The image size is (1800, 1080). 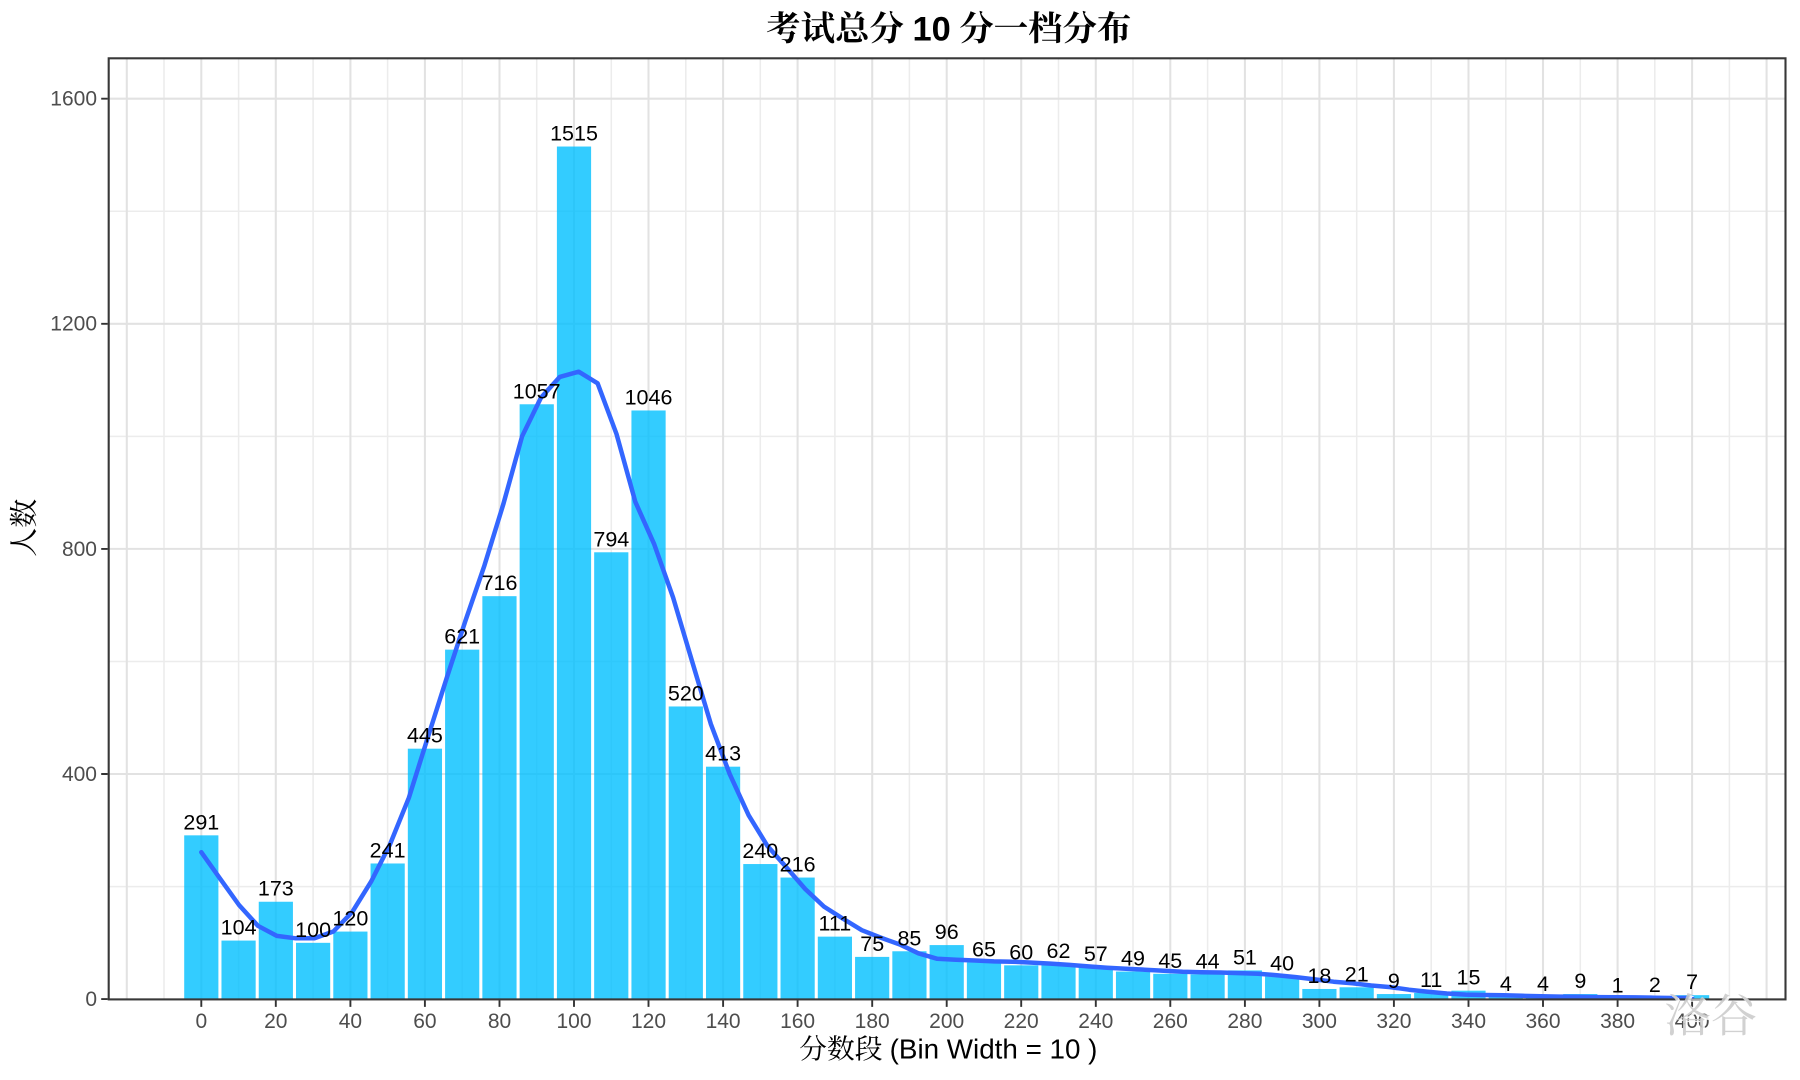 I want to click on svg-text: 20, so click(x=275, y=1021).